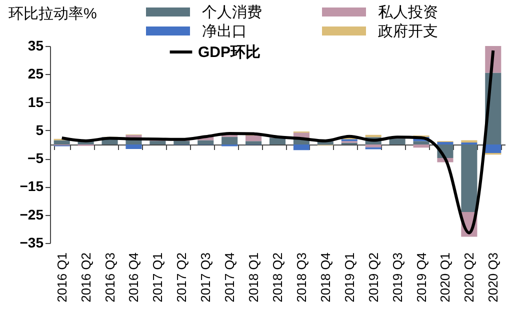 The width and height of the screenshot is (513, 327). I want to click on y-axis-title: 环比拉动率%, so click(52, 14).